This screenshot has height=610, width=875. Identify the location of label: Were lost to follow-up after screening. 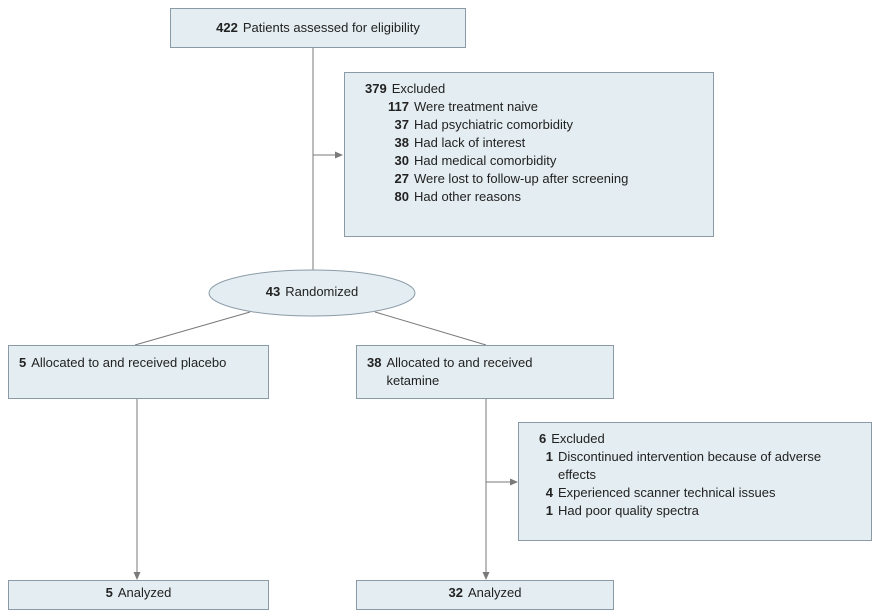
(521, 178).